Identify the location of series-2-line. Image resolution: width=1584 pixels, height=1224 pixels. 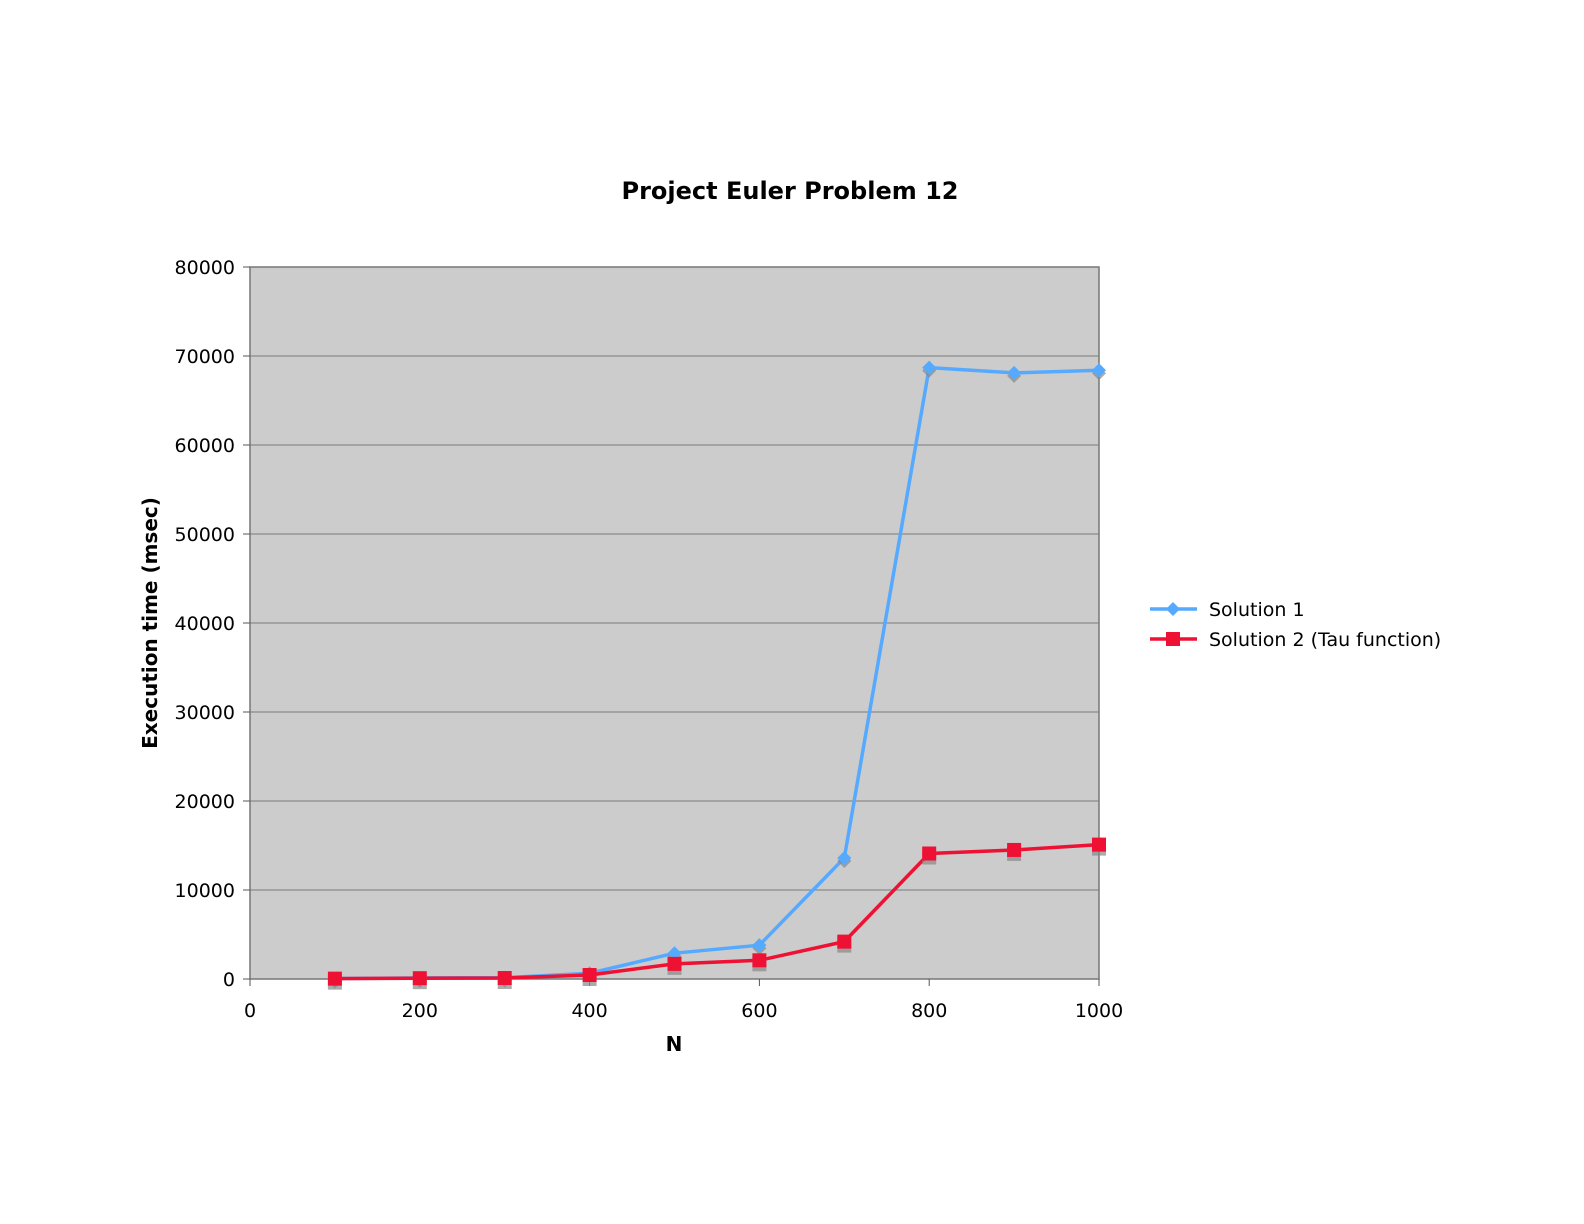
(717, 911).